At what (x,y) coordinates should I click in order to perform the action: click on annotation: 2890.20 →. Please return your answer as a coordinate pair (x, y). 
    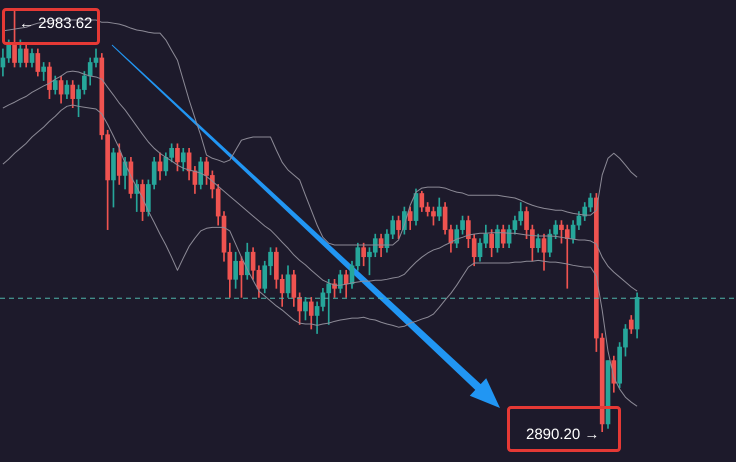
    Looking at the image, I should click on (563, 434).